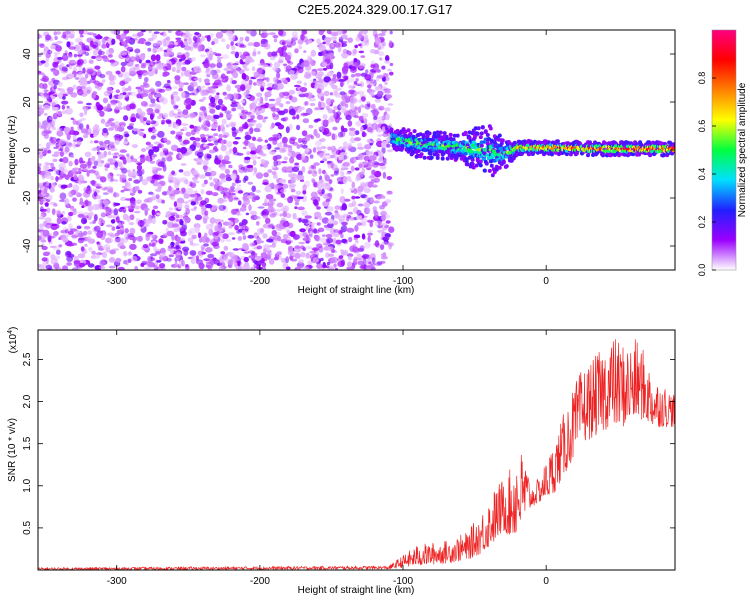 The height and width of the screenshot is (600, 750). I want to click on snr-scale-prefix: (x10, so click(13, 343).